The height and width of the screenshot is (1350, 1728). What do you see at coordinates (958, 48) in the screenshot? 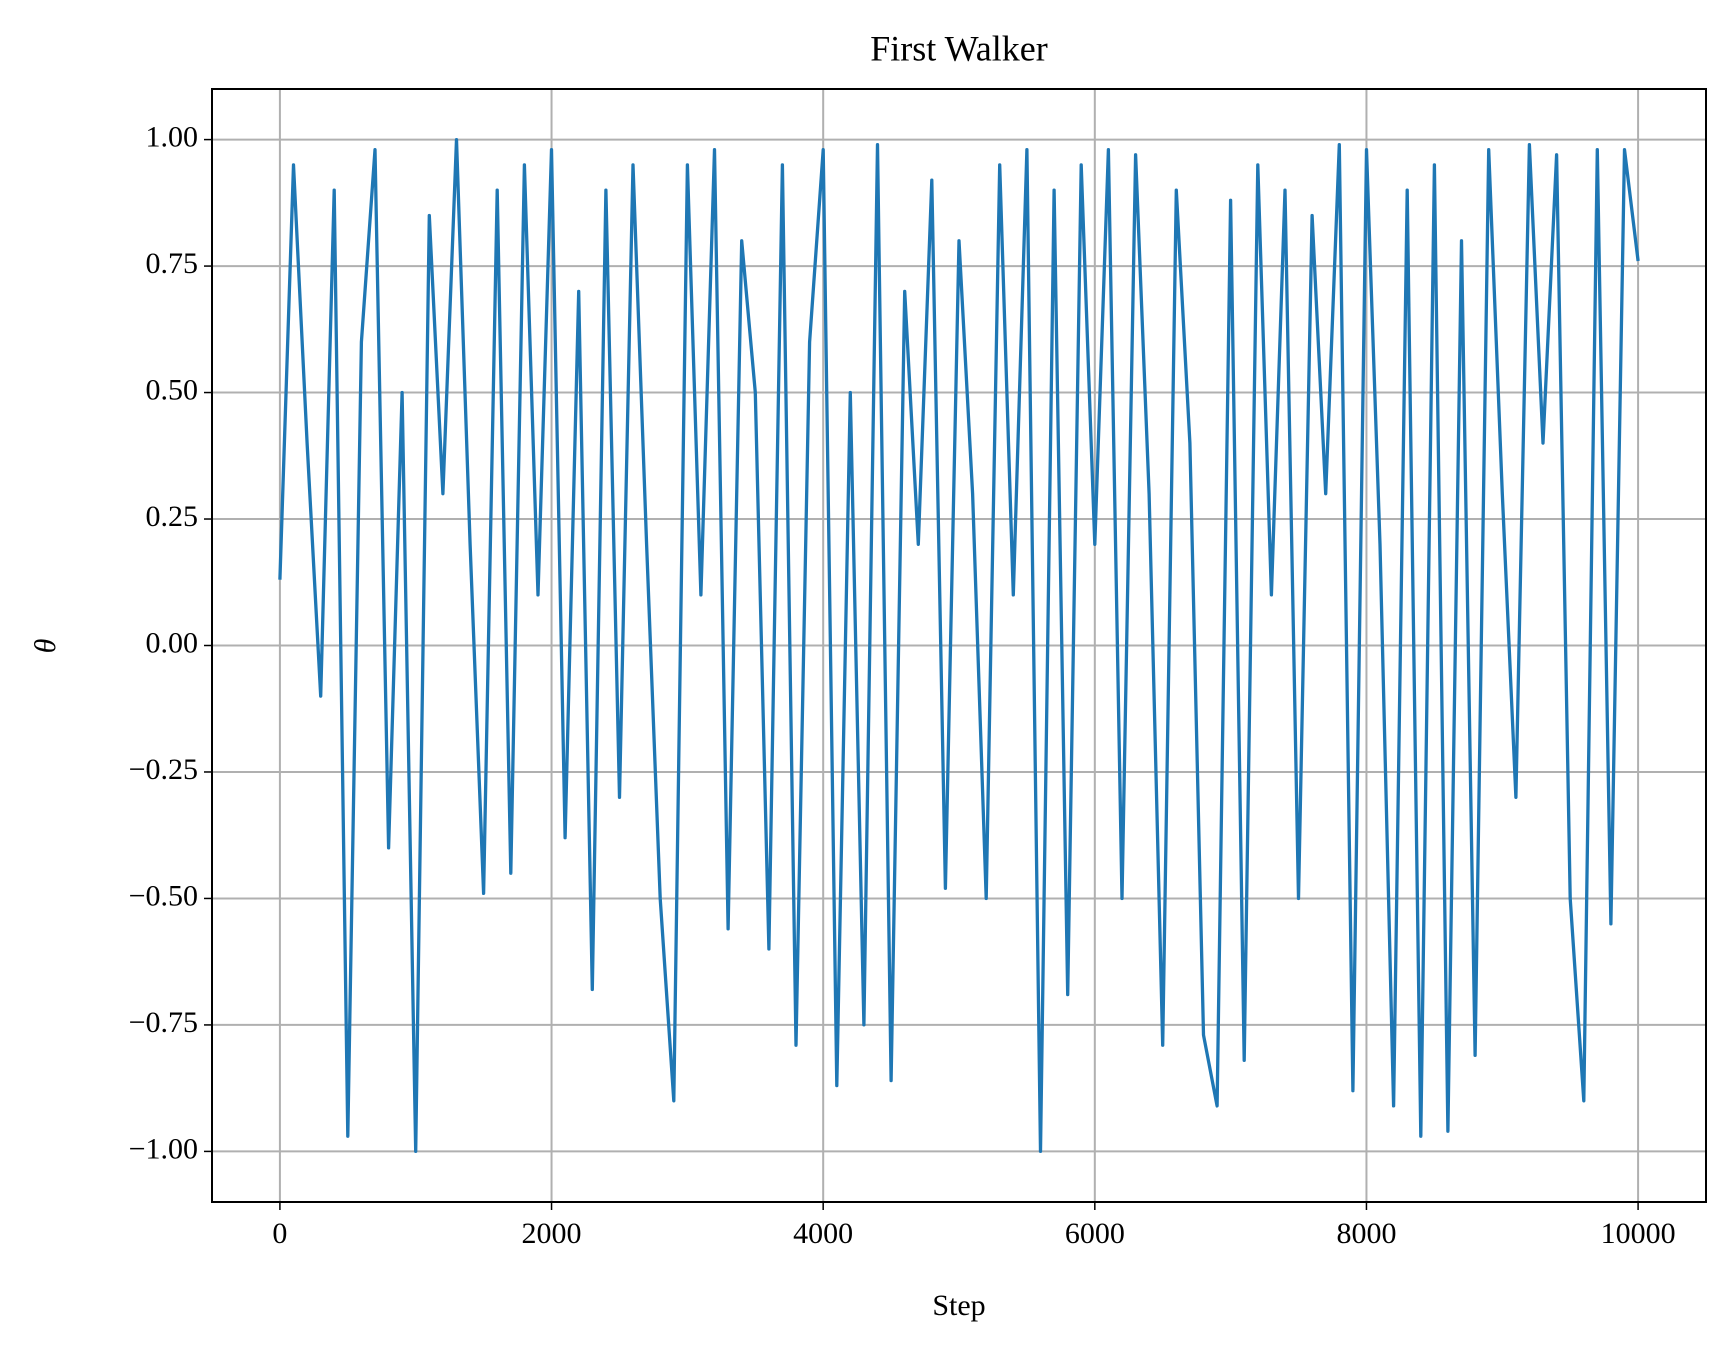
I see `chart-title: First Walker` at bounding box center [958, 48].